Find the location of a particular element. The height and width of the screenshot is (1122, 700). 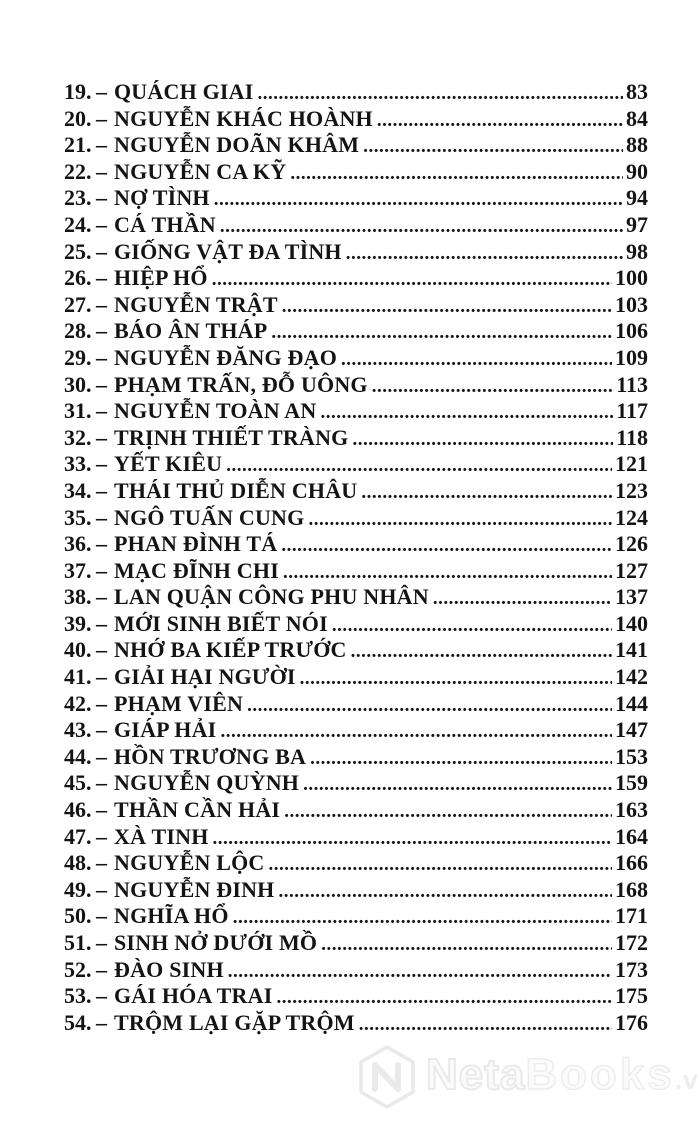

toc-entry: 29. – NGUYỄN ĐĂNG ĐẠO 109 is located at coordinates (356, 358).